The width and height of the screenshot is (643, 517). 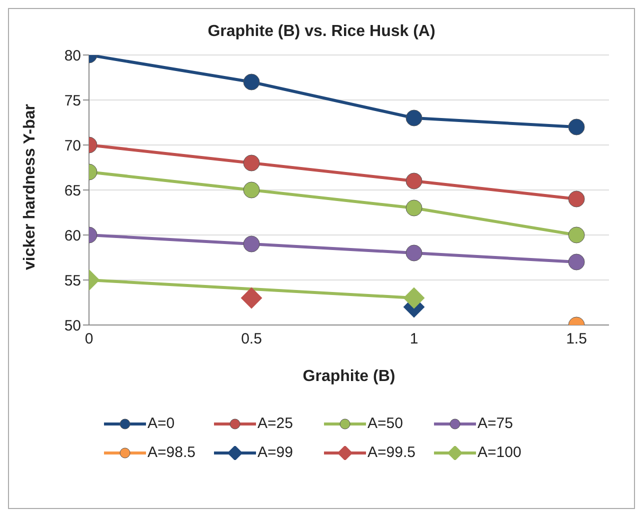 What do you see at coordinates (576, 339) in the screenshot?
I see `x-tick-label: 1.5` at bounding box center [576, 339].